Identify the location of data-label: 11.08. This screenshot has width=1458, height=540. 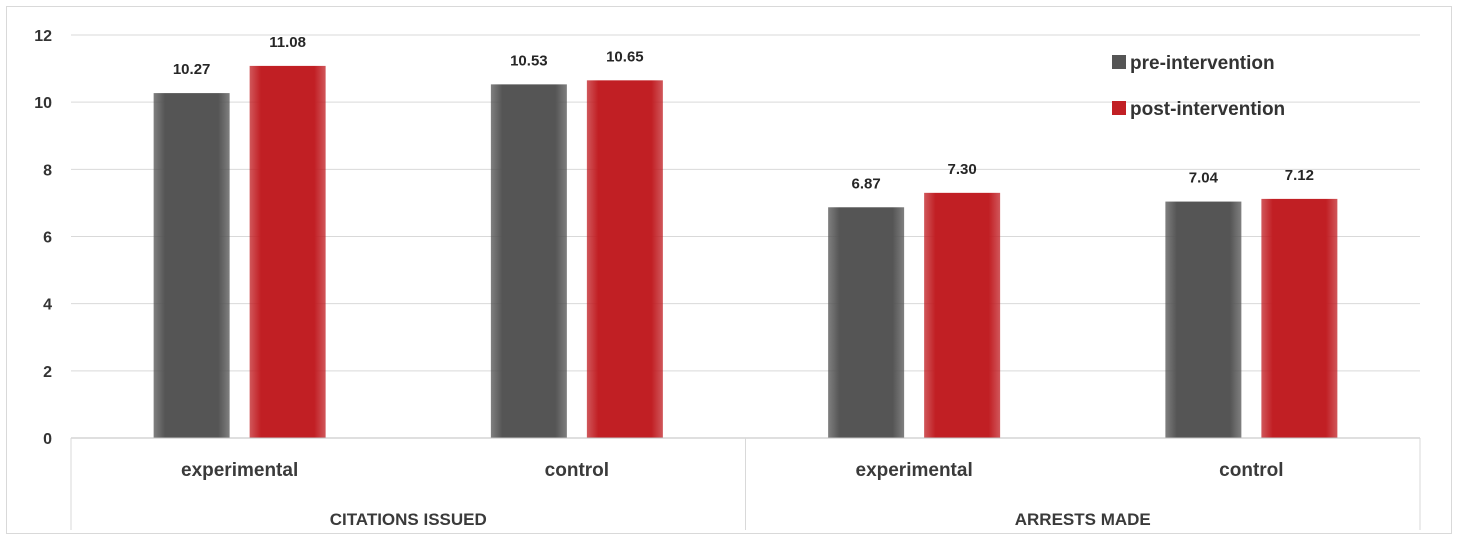
(287, 42).